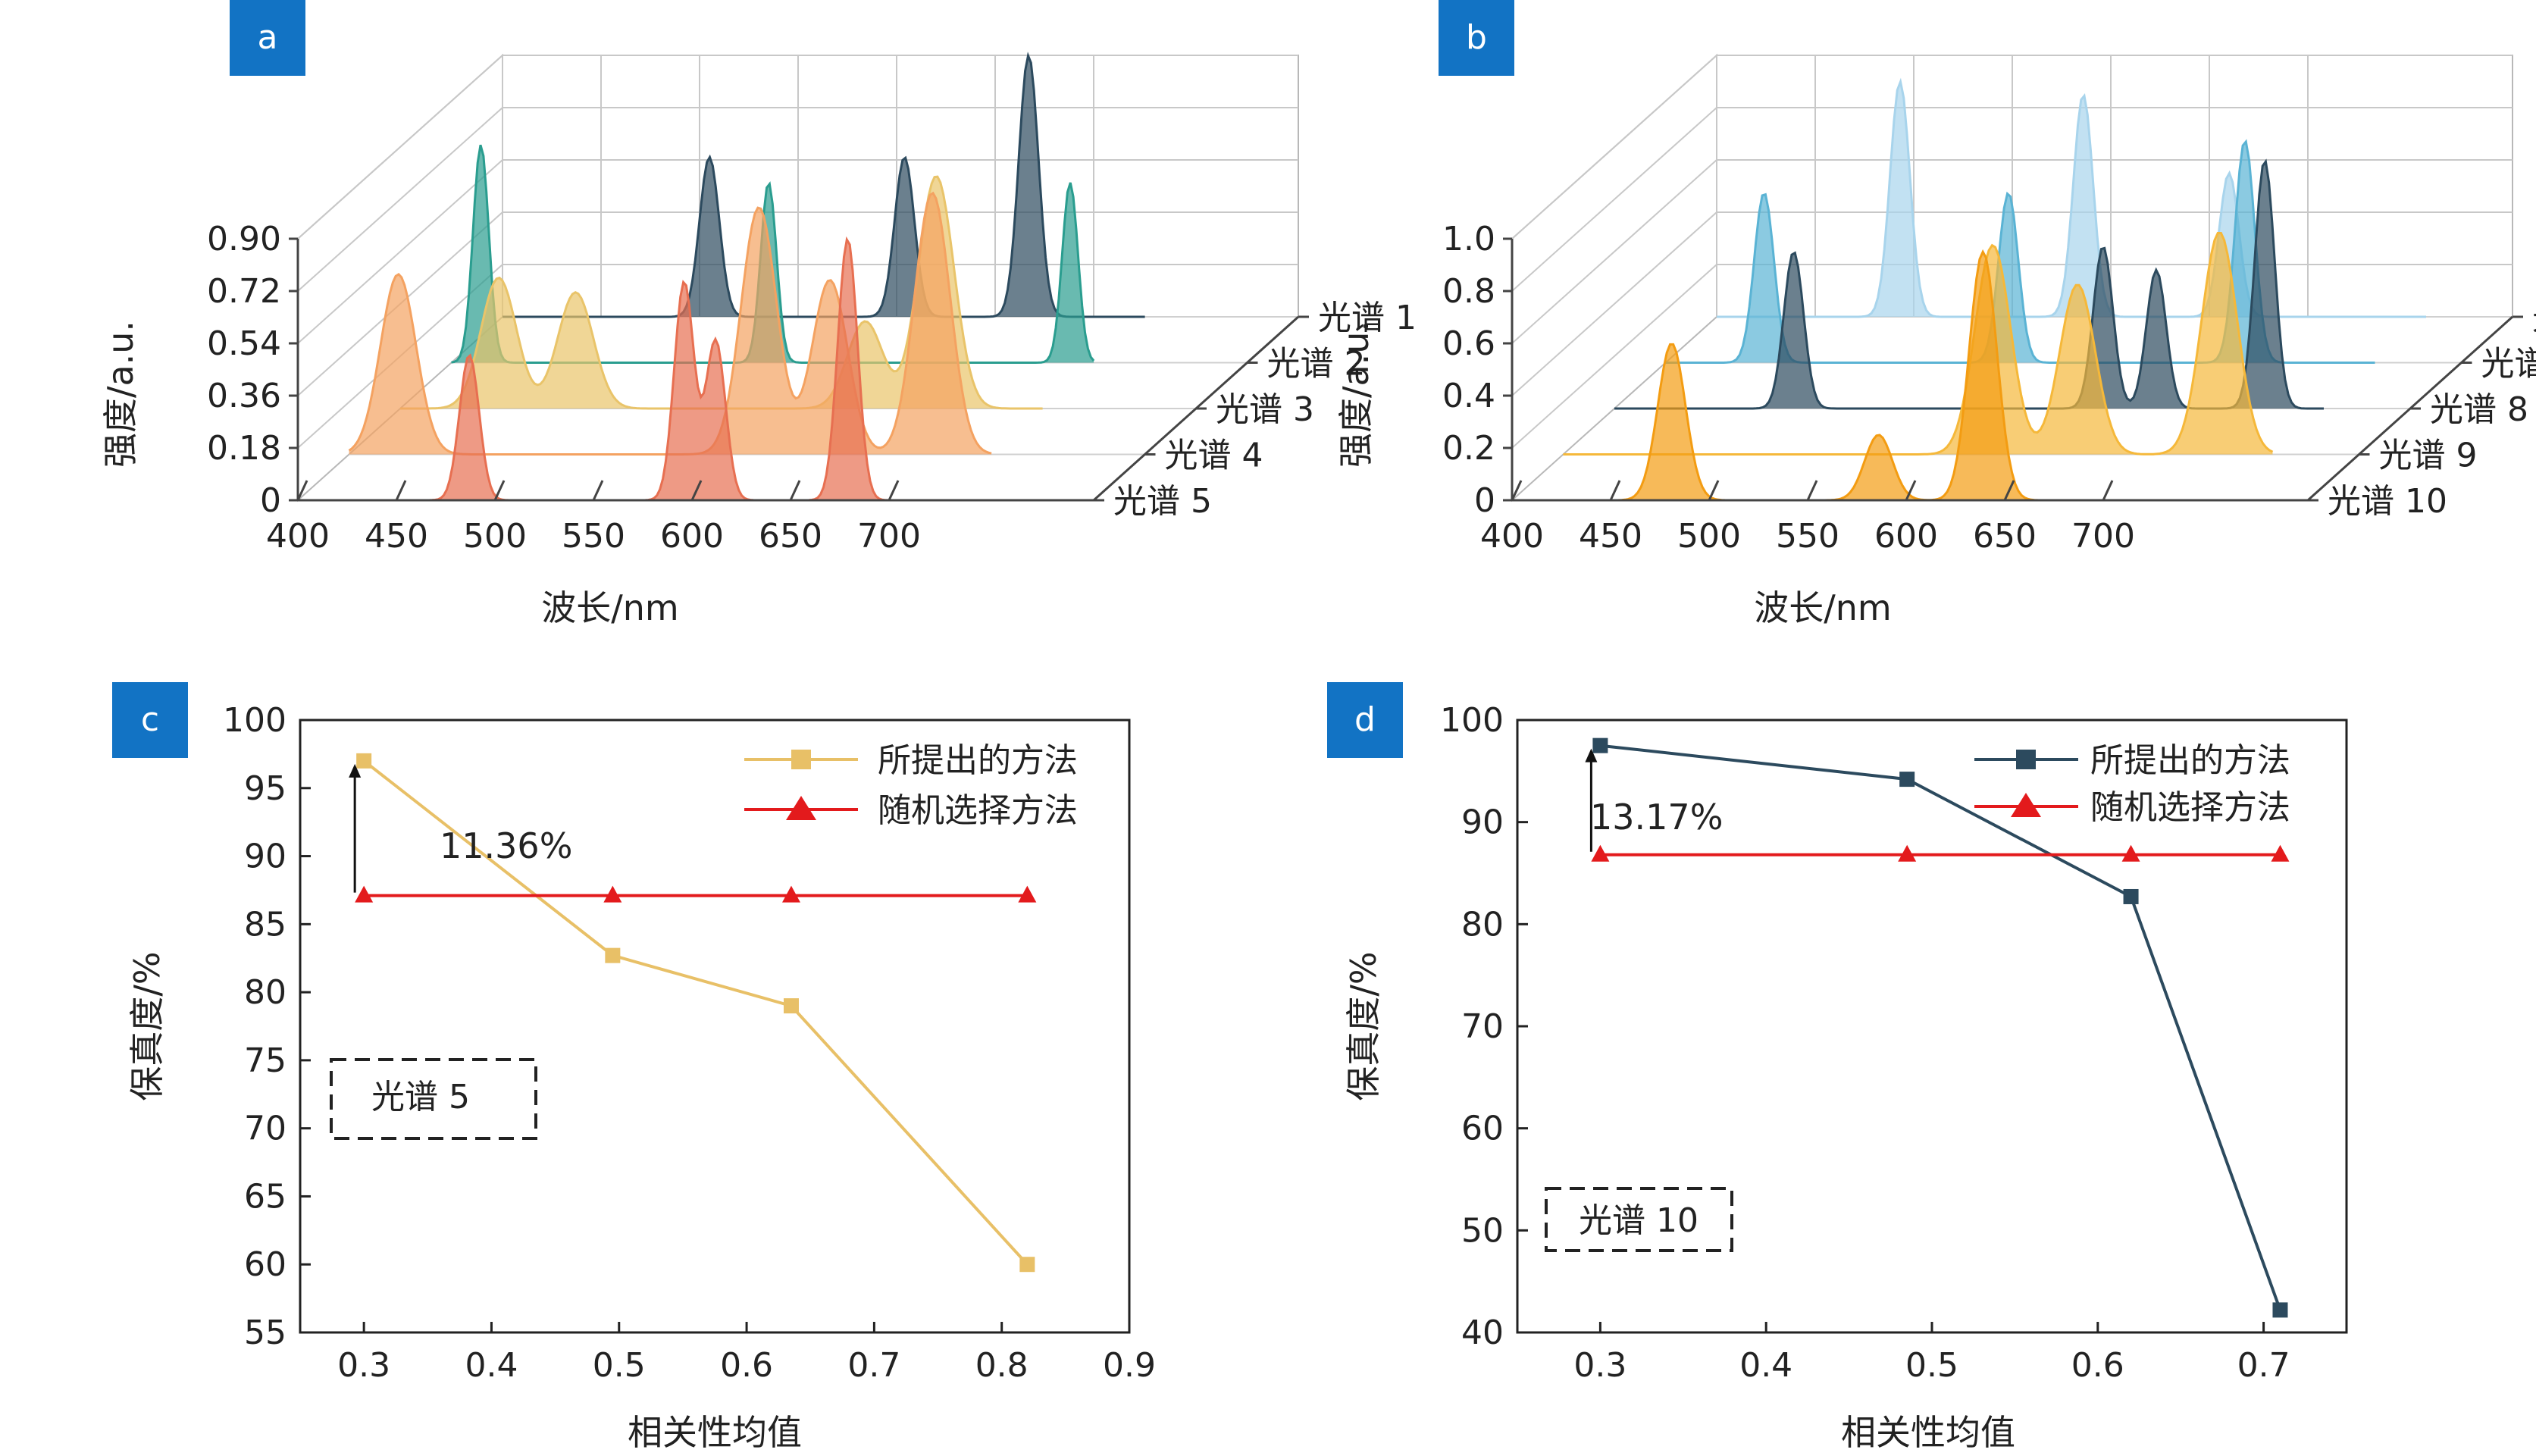 The image size is (2536, 1456). I want to click on d-x-tick-label: 0.3, so click(1599, 1365).